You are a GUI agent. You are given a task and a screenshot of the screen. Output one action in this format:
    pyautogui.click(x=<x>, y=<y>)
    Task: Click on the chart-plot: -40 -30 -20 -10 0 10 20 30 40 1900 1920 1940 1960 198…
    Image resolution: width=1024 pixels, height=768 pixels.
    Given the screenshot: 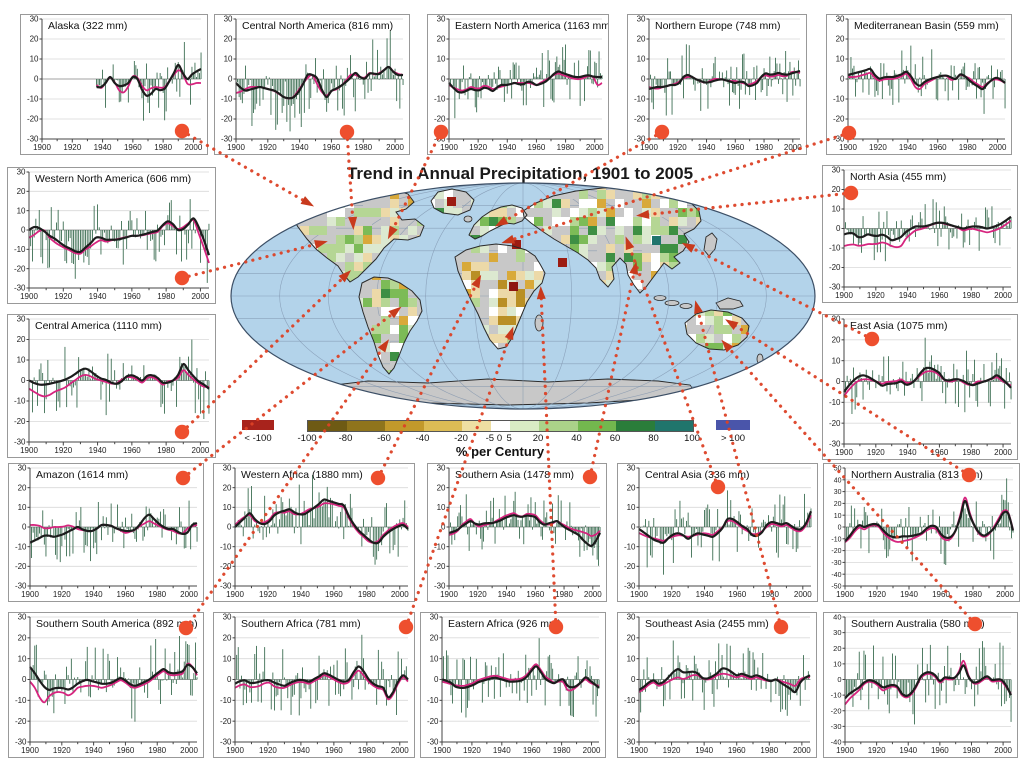 What is the action you would take?
    pyautogui.click(x=922, y=684)
    